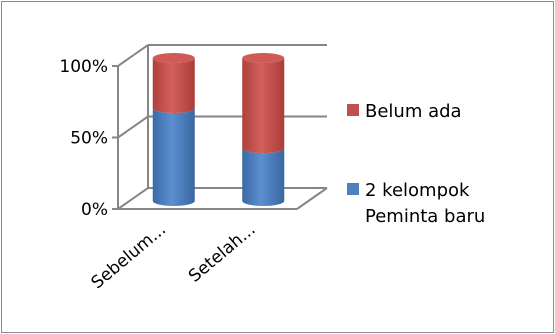 This screenshot has height=334, width=555. What do you see at coordinates (218, 129) in the screenshot?
I see `bars-layer` at bounding box center [218, 129].